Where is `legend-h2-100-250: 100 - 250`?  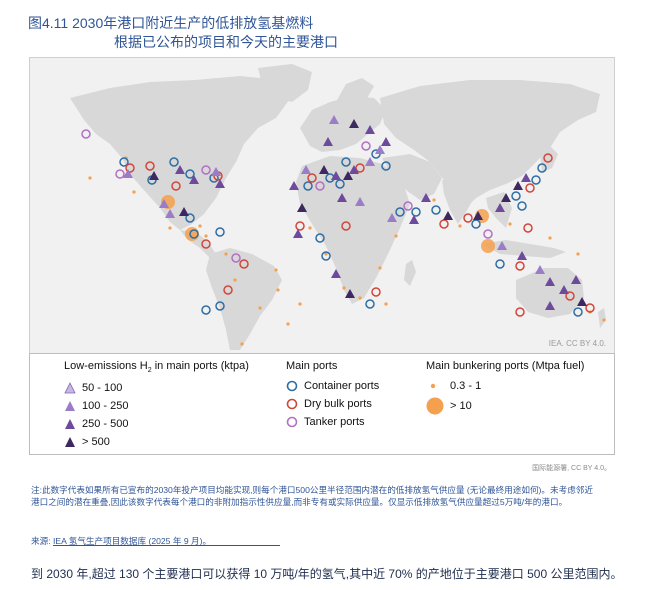
legend-h2-100-250: 100 - 250 is located at coordinates (156, 406).